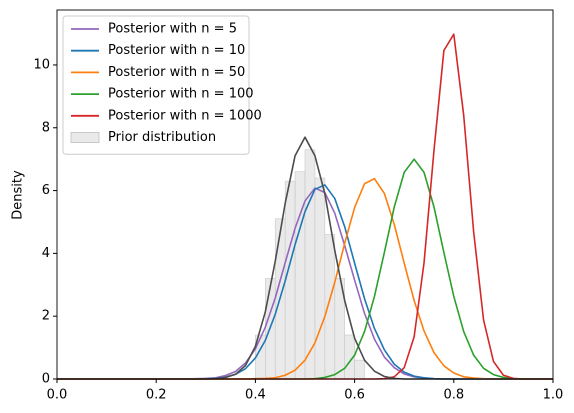 The height and width of the screenshot is (413, 574). What do you see at coordinates (57, 395) in the screenshot?
I see `x-tick-label: 0.0` at bounding box center [57, 395].